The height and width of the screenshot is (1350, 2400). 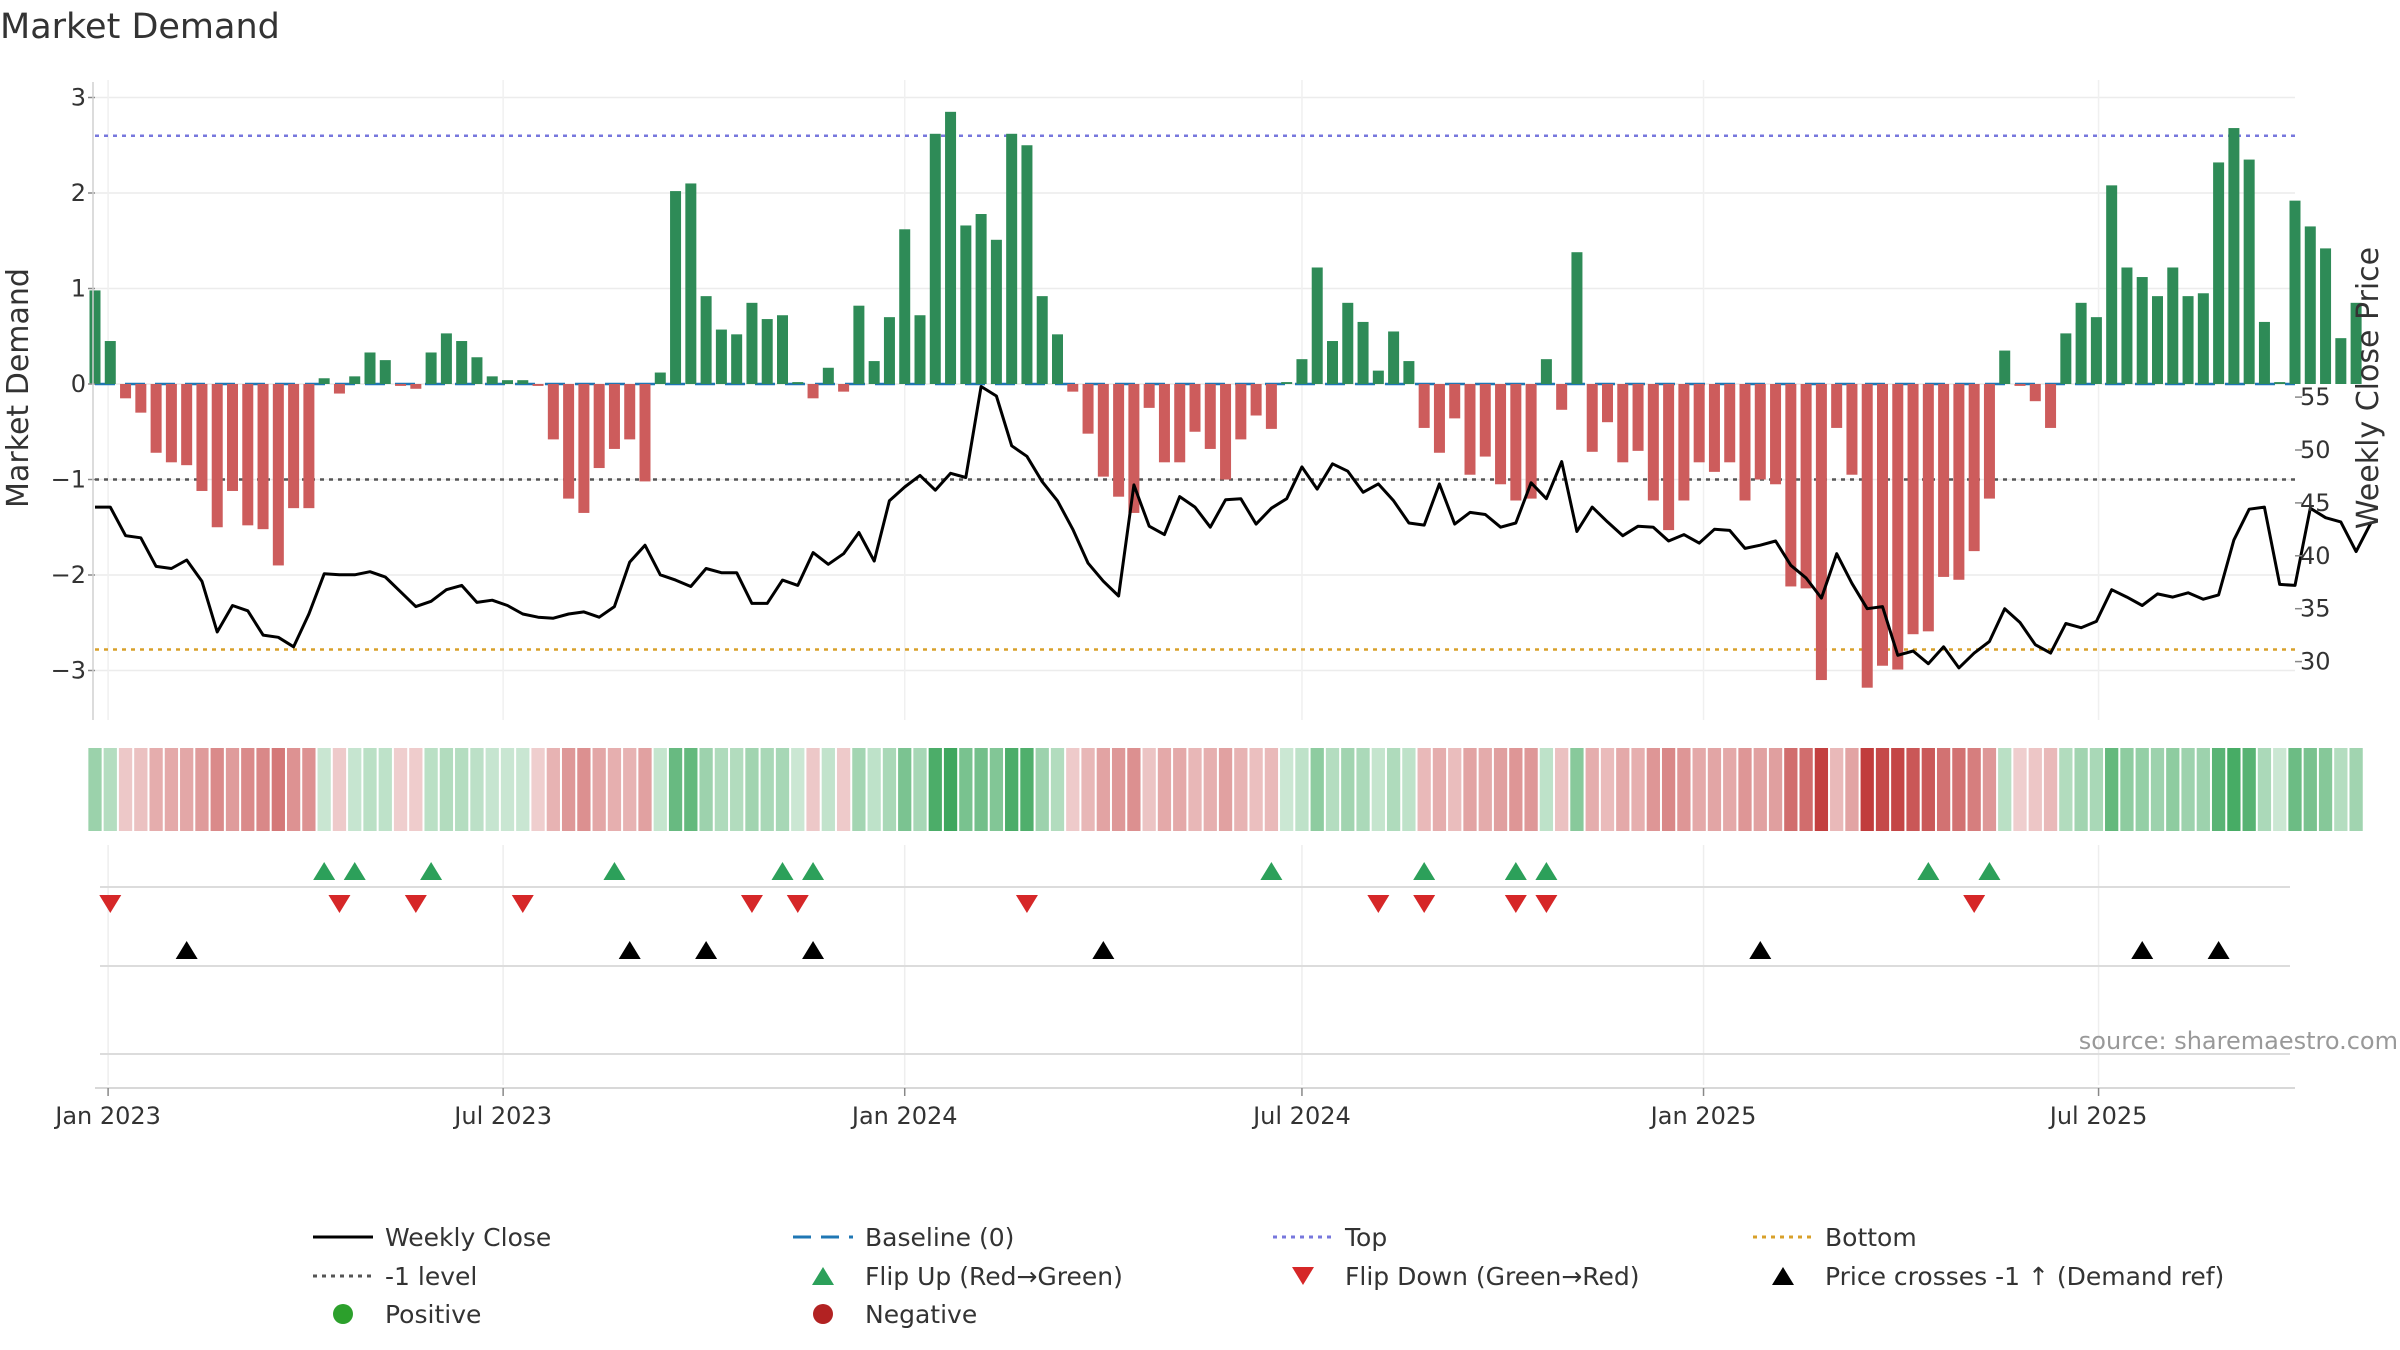 What do you see at coordinates (2098, 1116) in the screenshot?
I see `x-tick-label: Jul 2025` at bounding box center [2098, 1116].